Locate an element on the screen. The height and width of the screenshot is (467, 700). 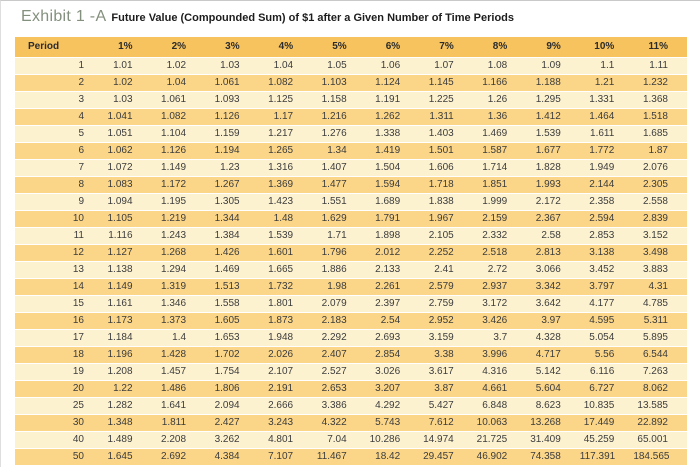
value-cell: 1.606 is located at coordinates (446, 168).